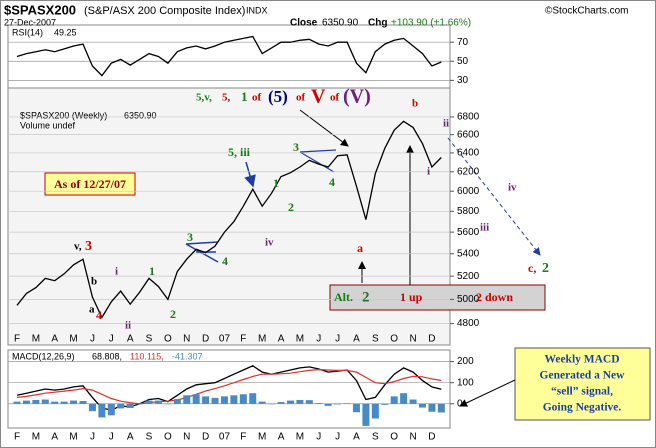 Image resolution: width=656 pixels, height=448 pixels. Describe the element at coordinates (468, 134) in the screenshot. I see `y-tick-label: 6600` at that location.